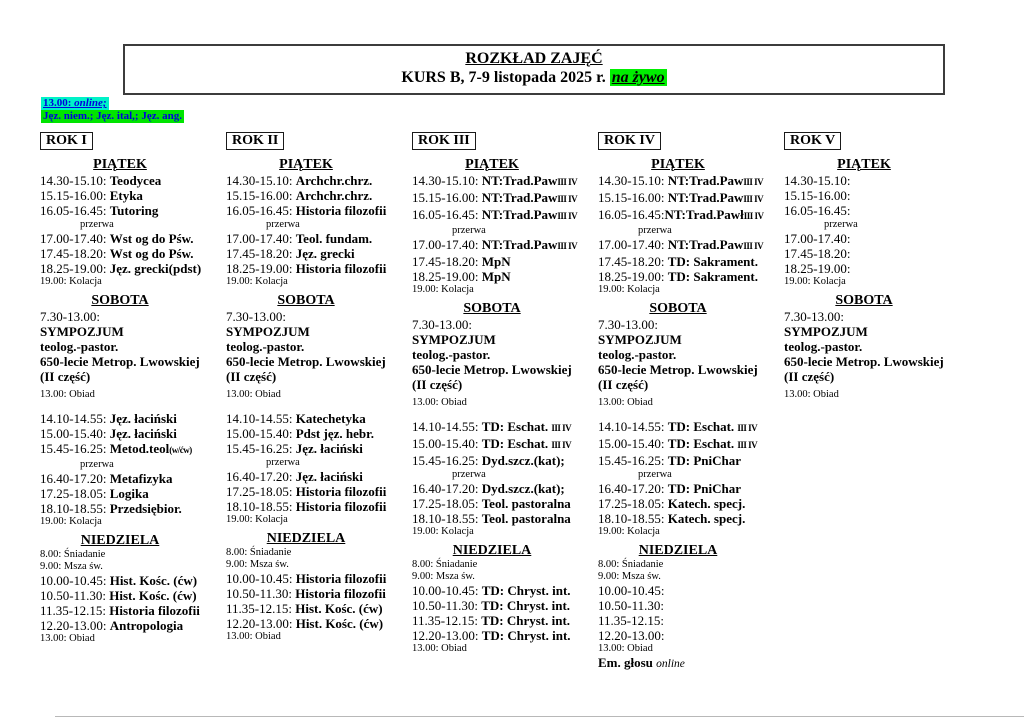  What do you see at coordinates (155, 268) in the screenshot?
I see `entry-course: Jęz. grecki(pdst)` at bounding box center [155, 268].